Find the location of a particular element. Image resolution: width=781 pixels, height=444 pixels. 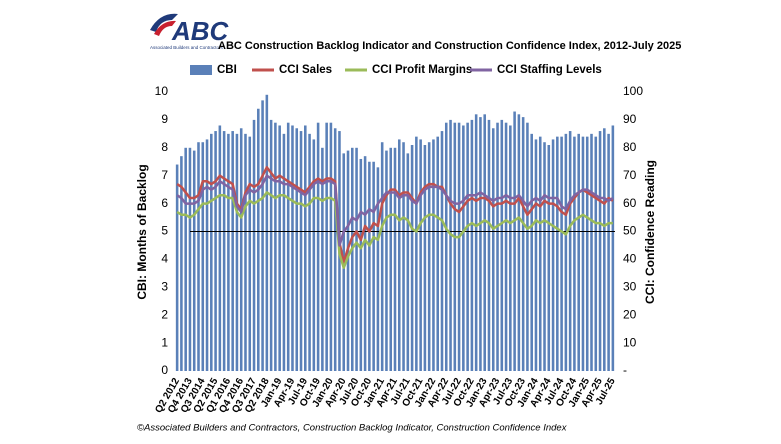

y2-tick-label: 100 is located at coordinates (633, 91).